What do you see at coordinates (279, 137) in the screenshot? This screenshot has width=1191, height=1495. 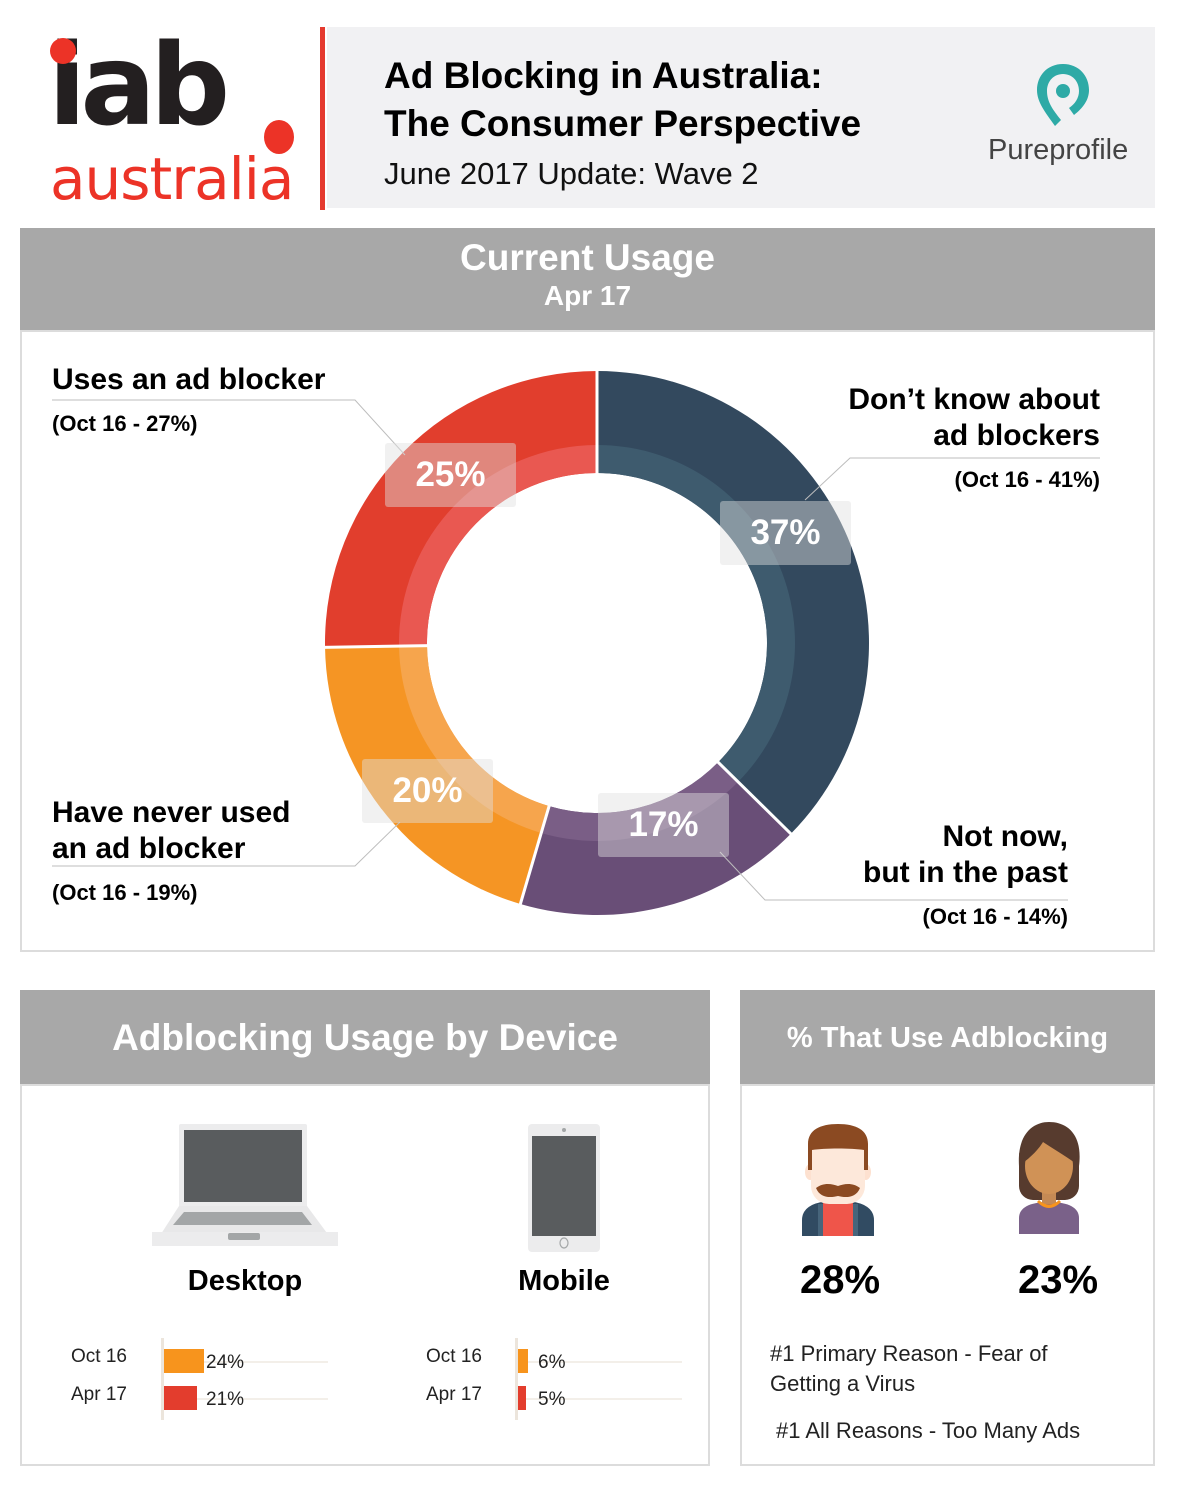 I see `logo-period-dot` at bounding box center [279, 137].